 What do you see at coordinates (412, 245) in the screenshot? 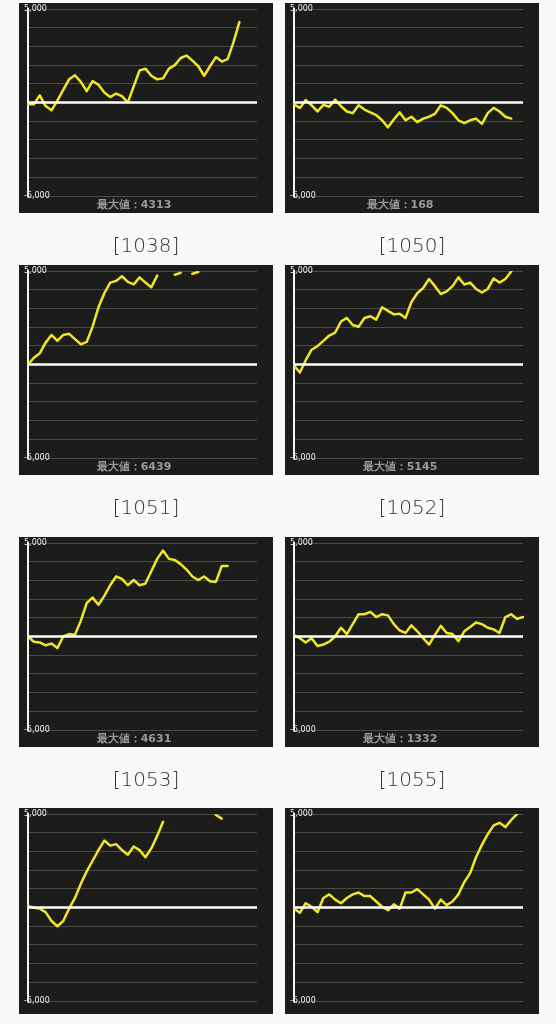
I see `text: [1050]` at bounding box center [412, 245].